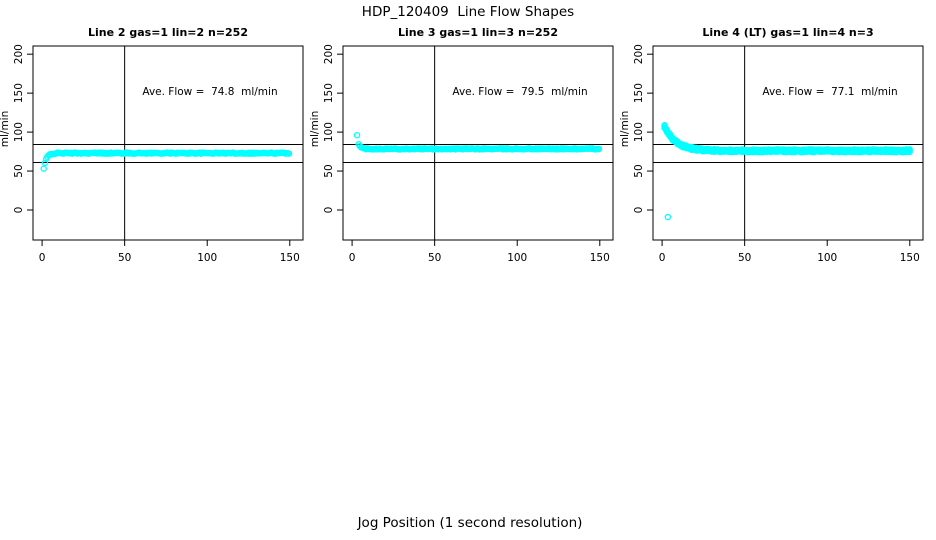 Image resolution: width=936 pixels, height=540 pixels. I want to click on chart-main-title: HDP_120409 Line Flow Shapes, so click(468, 12).